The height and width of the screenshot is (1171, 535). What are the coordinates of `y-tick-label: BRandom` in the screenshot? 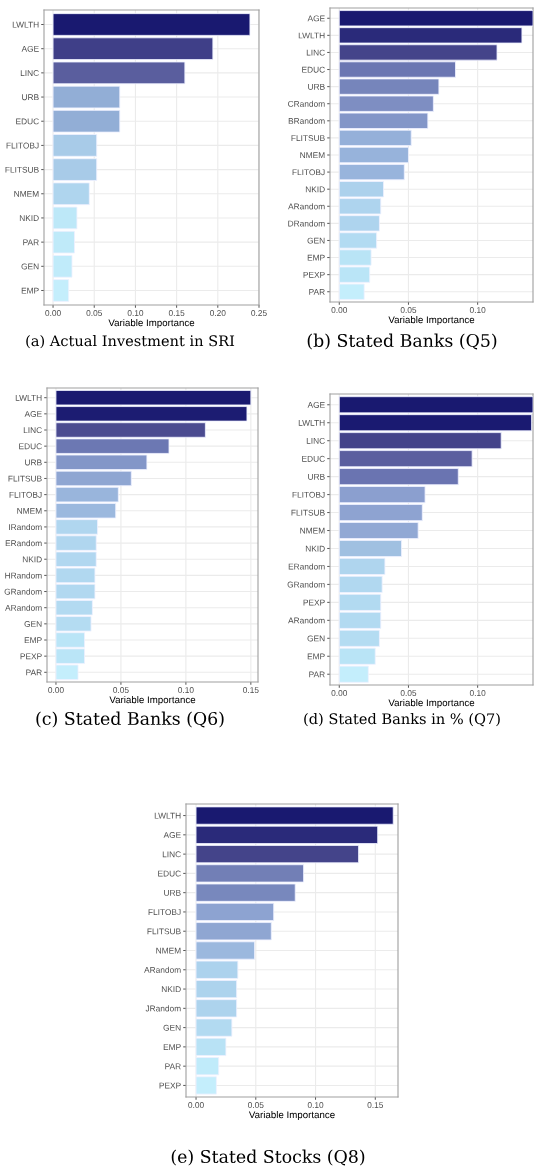 It's located at (306, 120).